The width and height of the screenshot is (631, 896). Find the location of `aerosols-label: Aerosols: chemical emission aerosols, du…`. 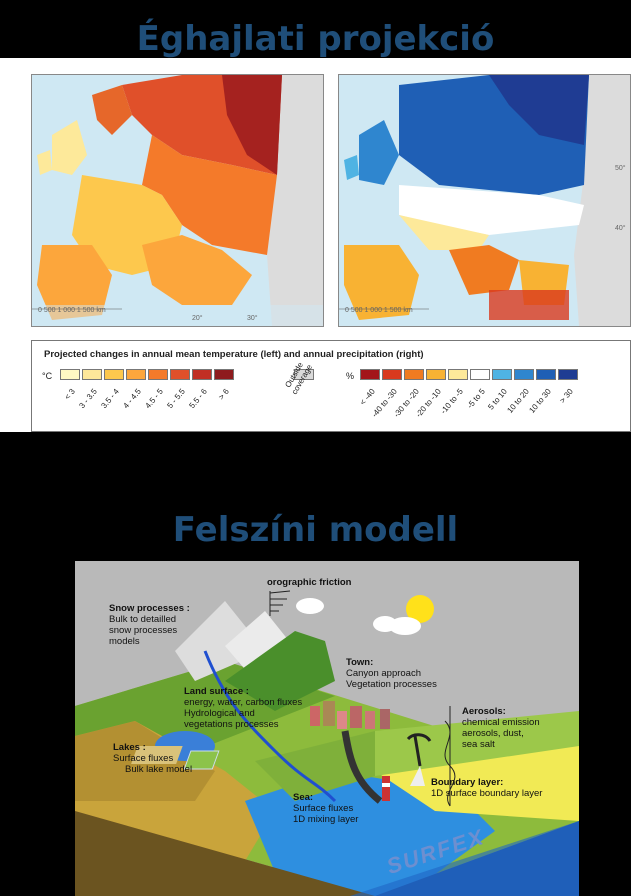

aerosols-label: Aerosols: chemical emission aerosols, du… is located at coordinates (501, 728).